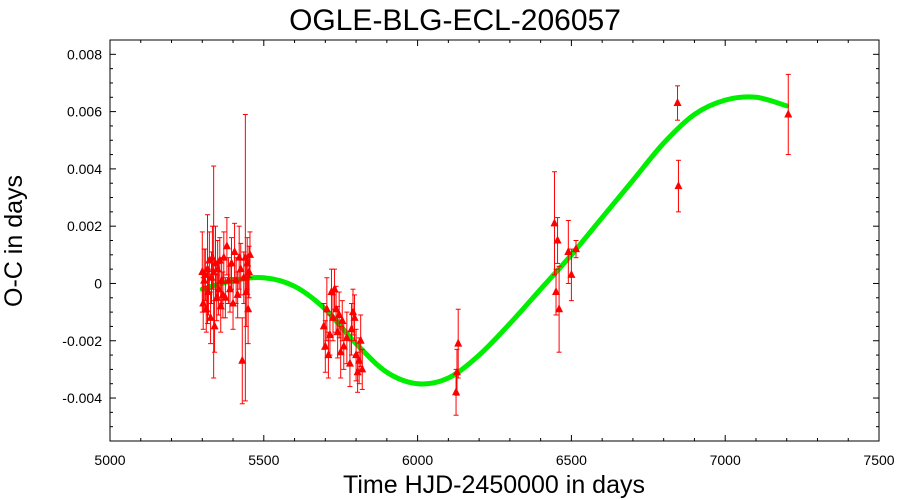  Describe the element at coordinates (84, 169) in the screenshot. I see `y-tick-label: 0.004` at that location.